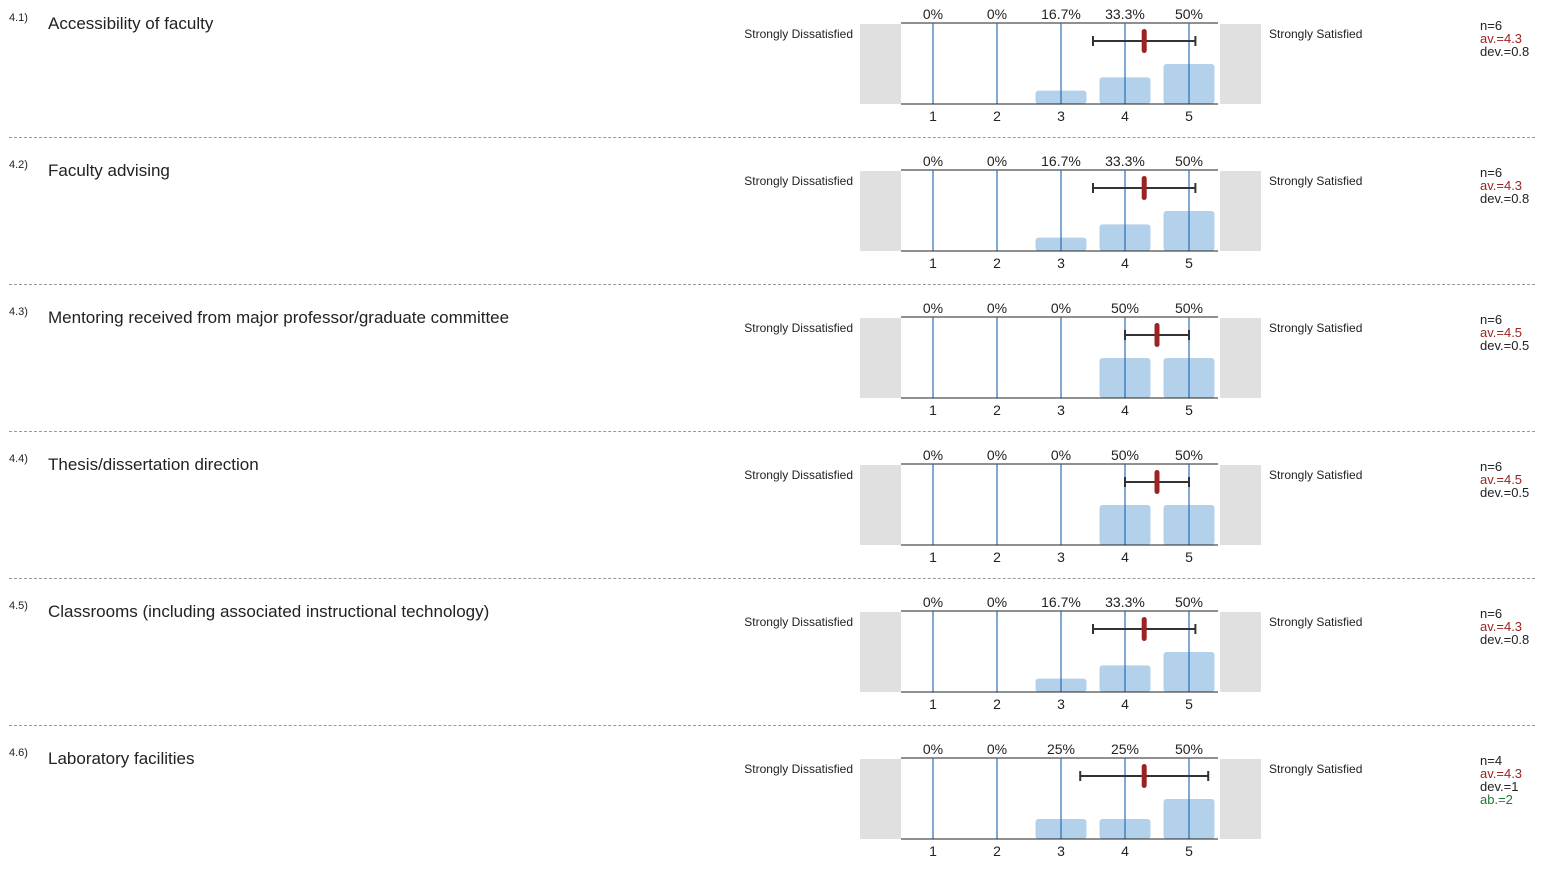  I want to click on stat-deviation: dev.=0.5, so click(1505, 492).